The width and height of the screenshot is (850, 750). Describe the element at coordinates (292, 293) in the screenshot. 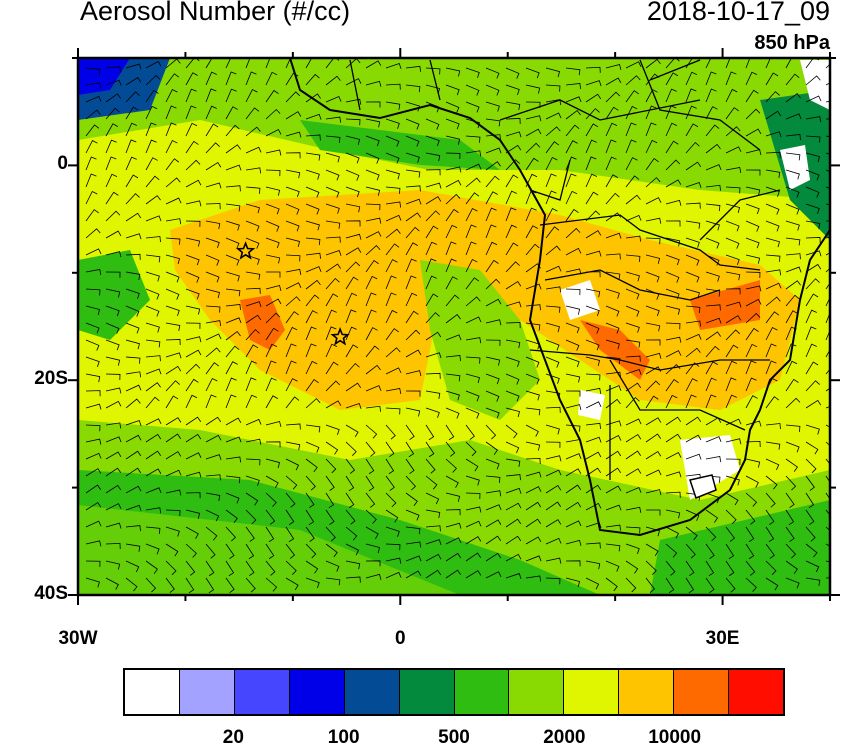

I see `markers` at that location.